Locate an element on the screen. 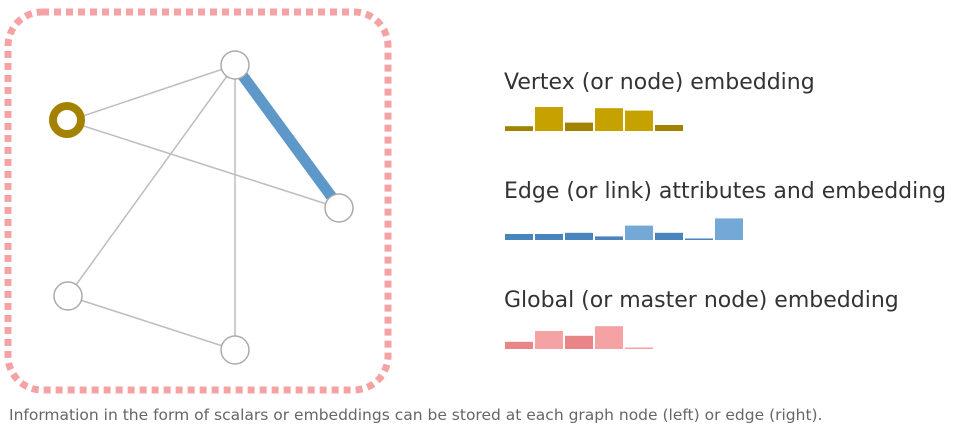  legend-bars-global is located at coordinates (579, 337).